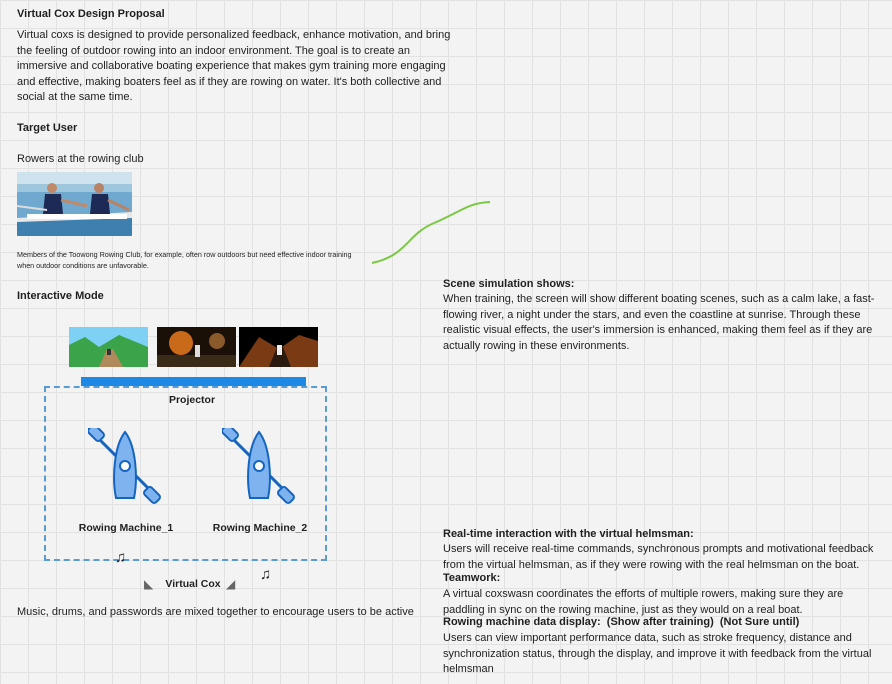 The width and height of the screenshot is (892, 684). What do you see at coordinates (196, 347) in the screenshot?
I see `scene-river-image` at bounding box center [196, 347].